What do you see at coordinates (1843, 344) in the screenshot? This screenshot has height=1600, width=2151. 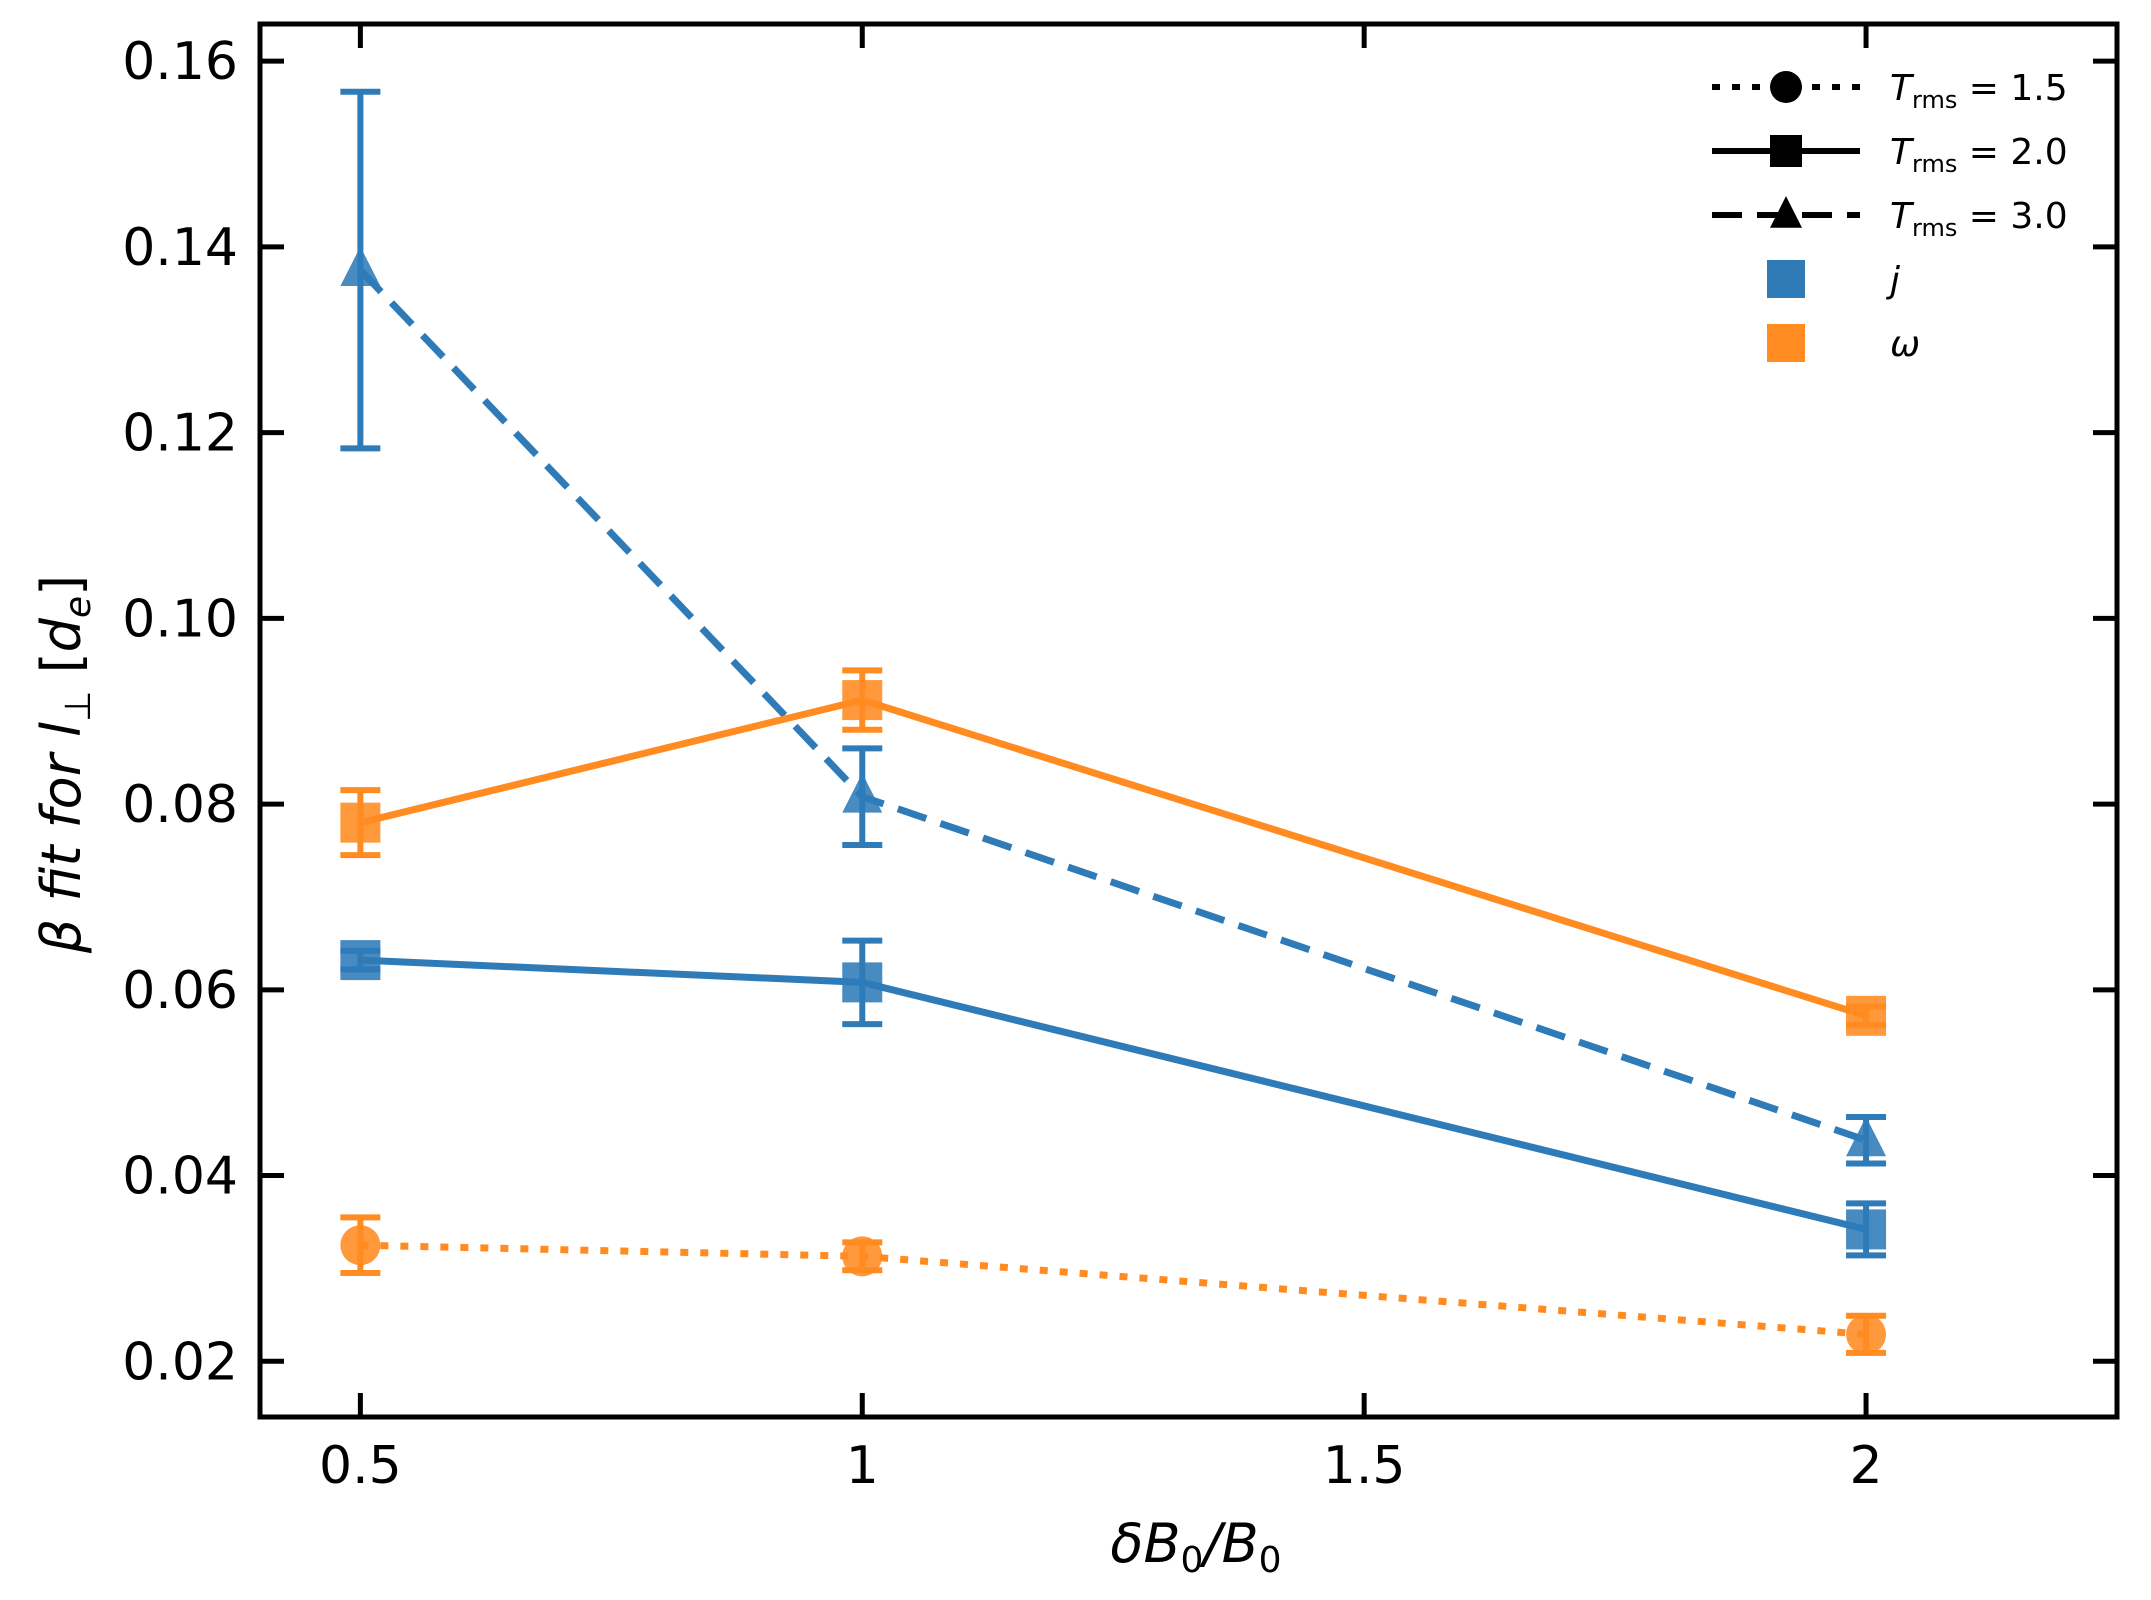 I see `legend-entry: ω` at bounding box center [1843, 344].